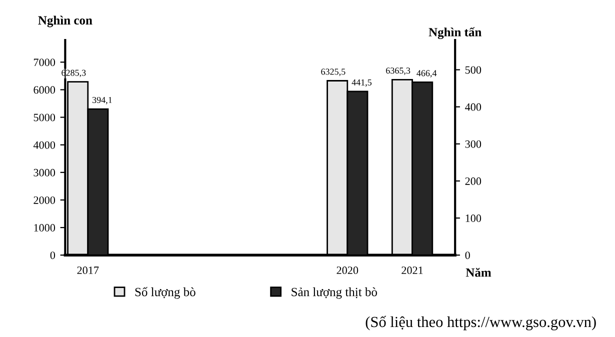 This screenshot has width=615, height=337. I want to click on y-tick-label: 4000, so click(44, 145).